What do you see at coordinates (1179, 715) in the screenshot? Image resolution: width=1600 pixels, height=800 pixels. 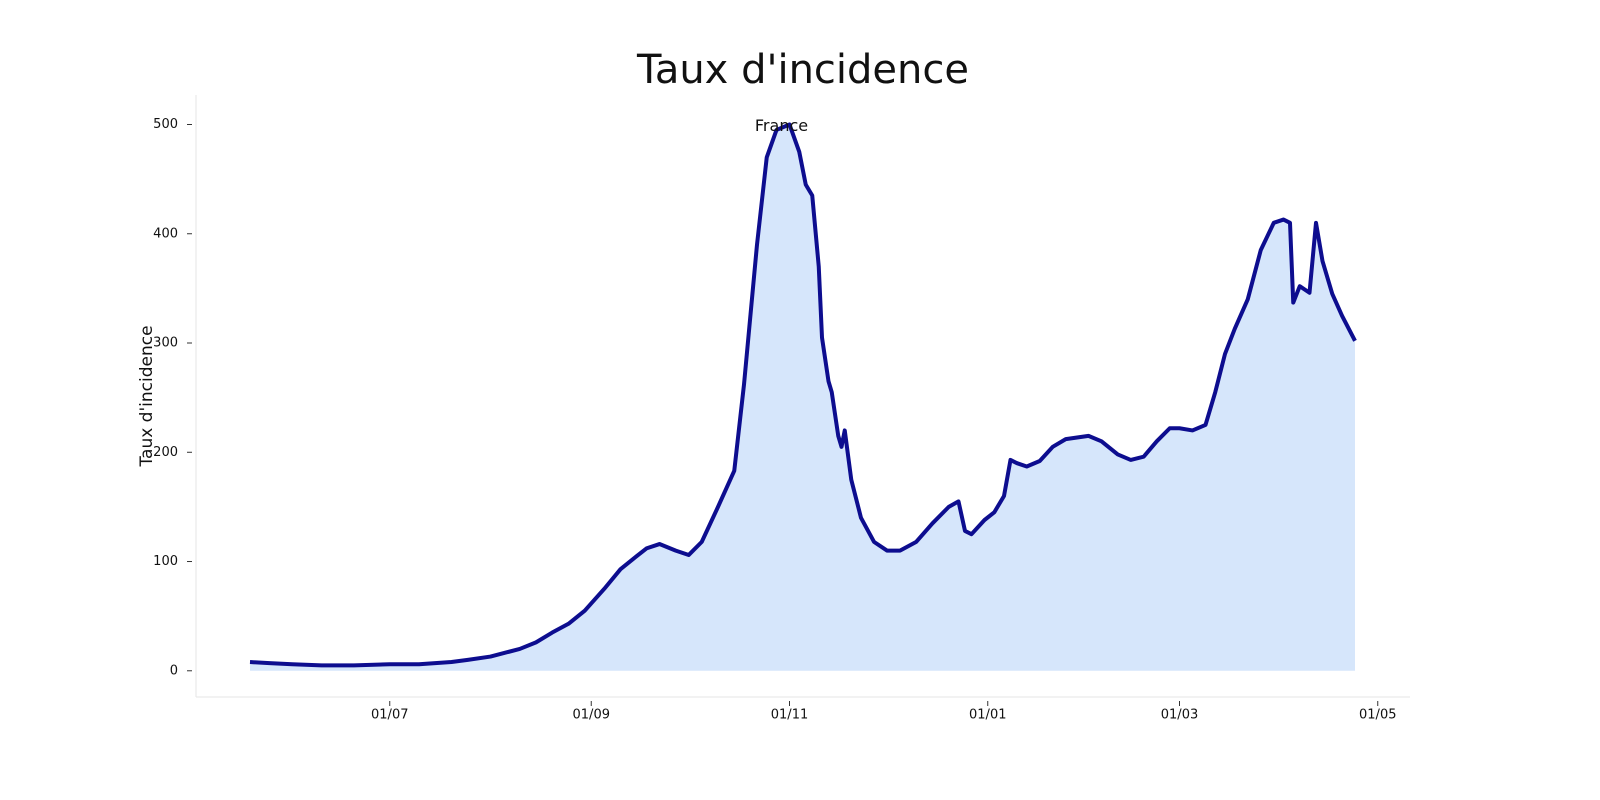 I see `x-tick-label: 01/03` at bounding box center [1179, 715].